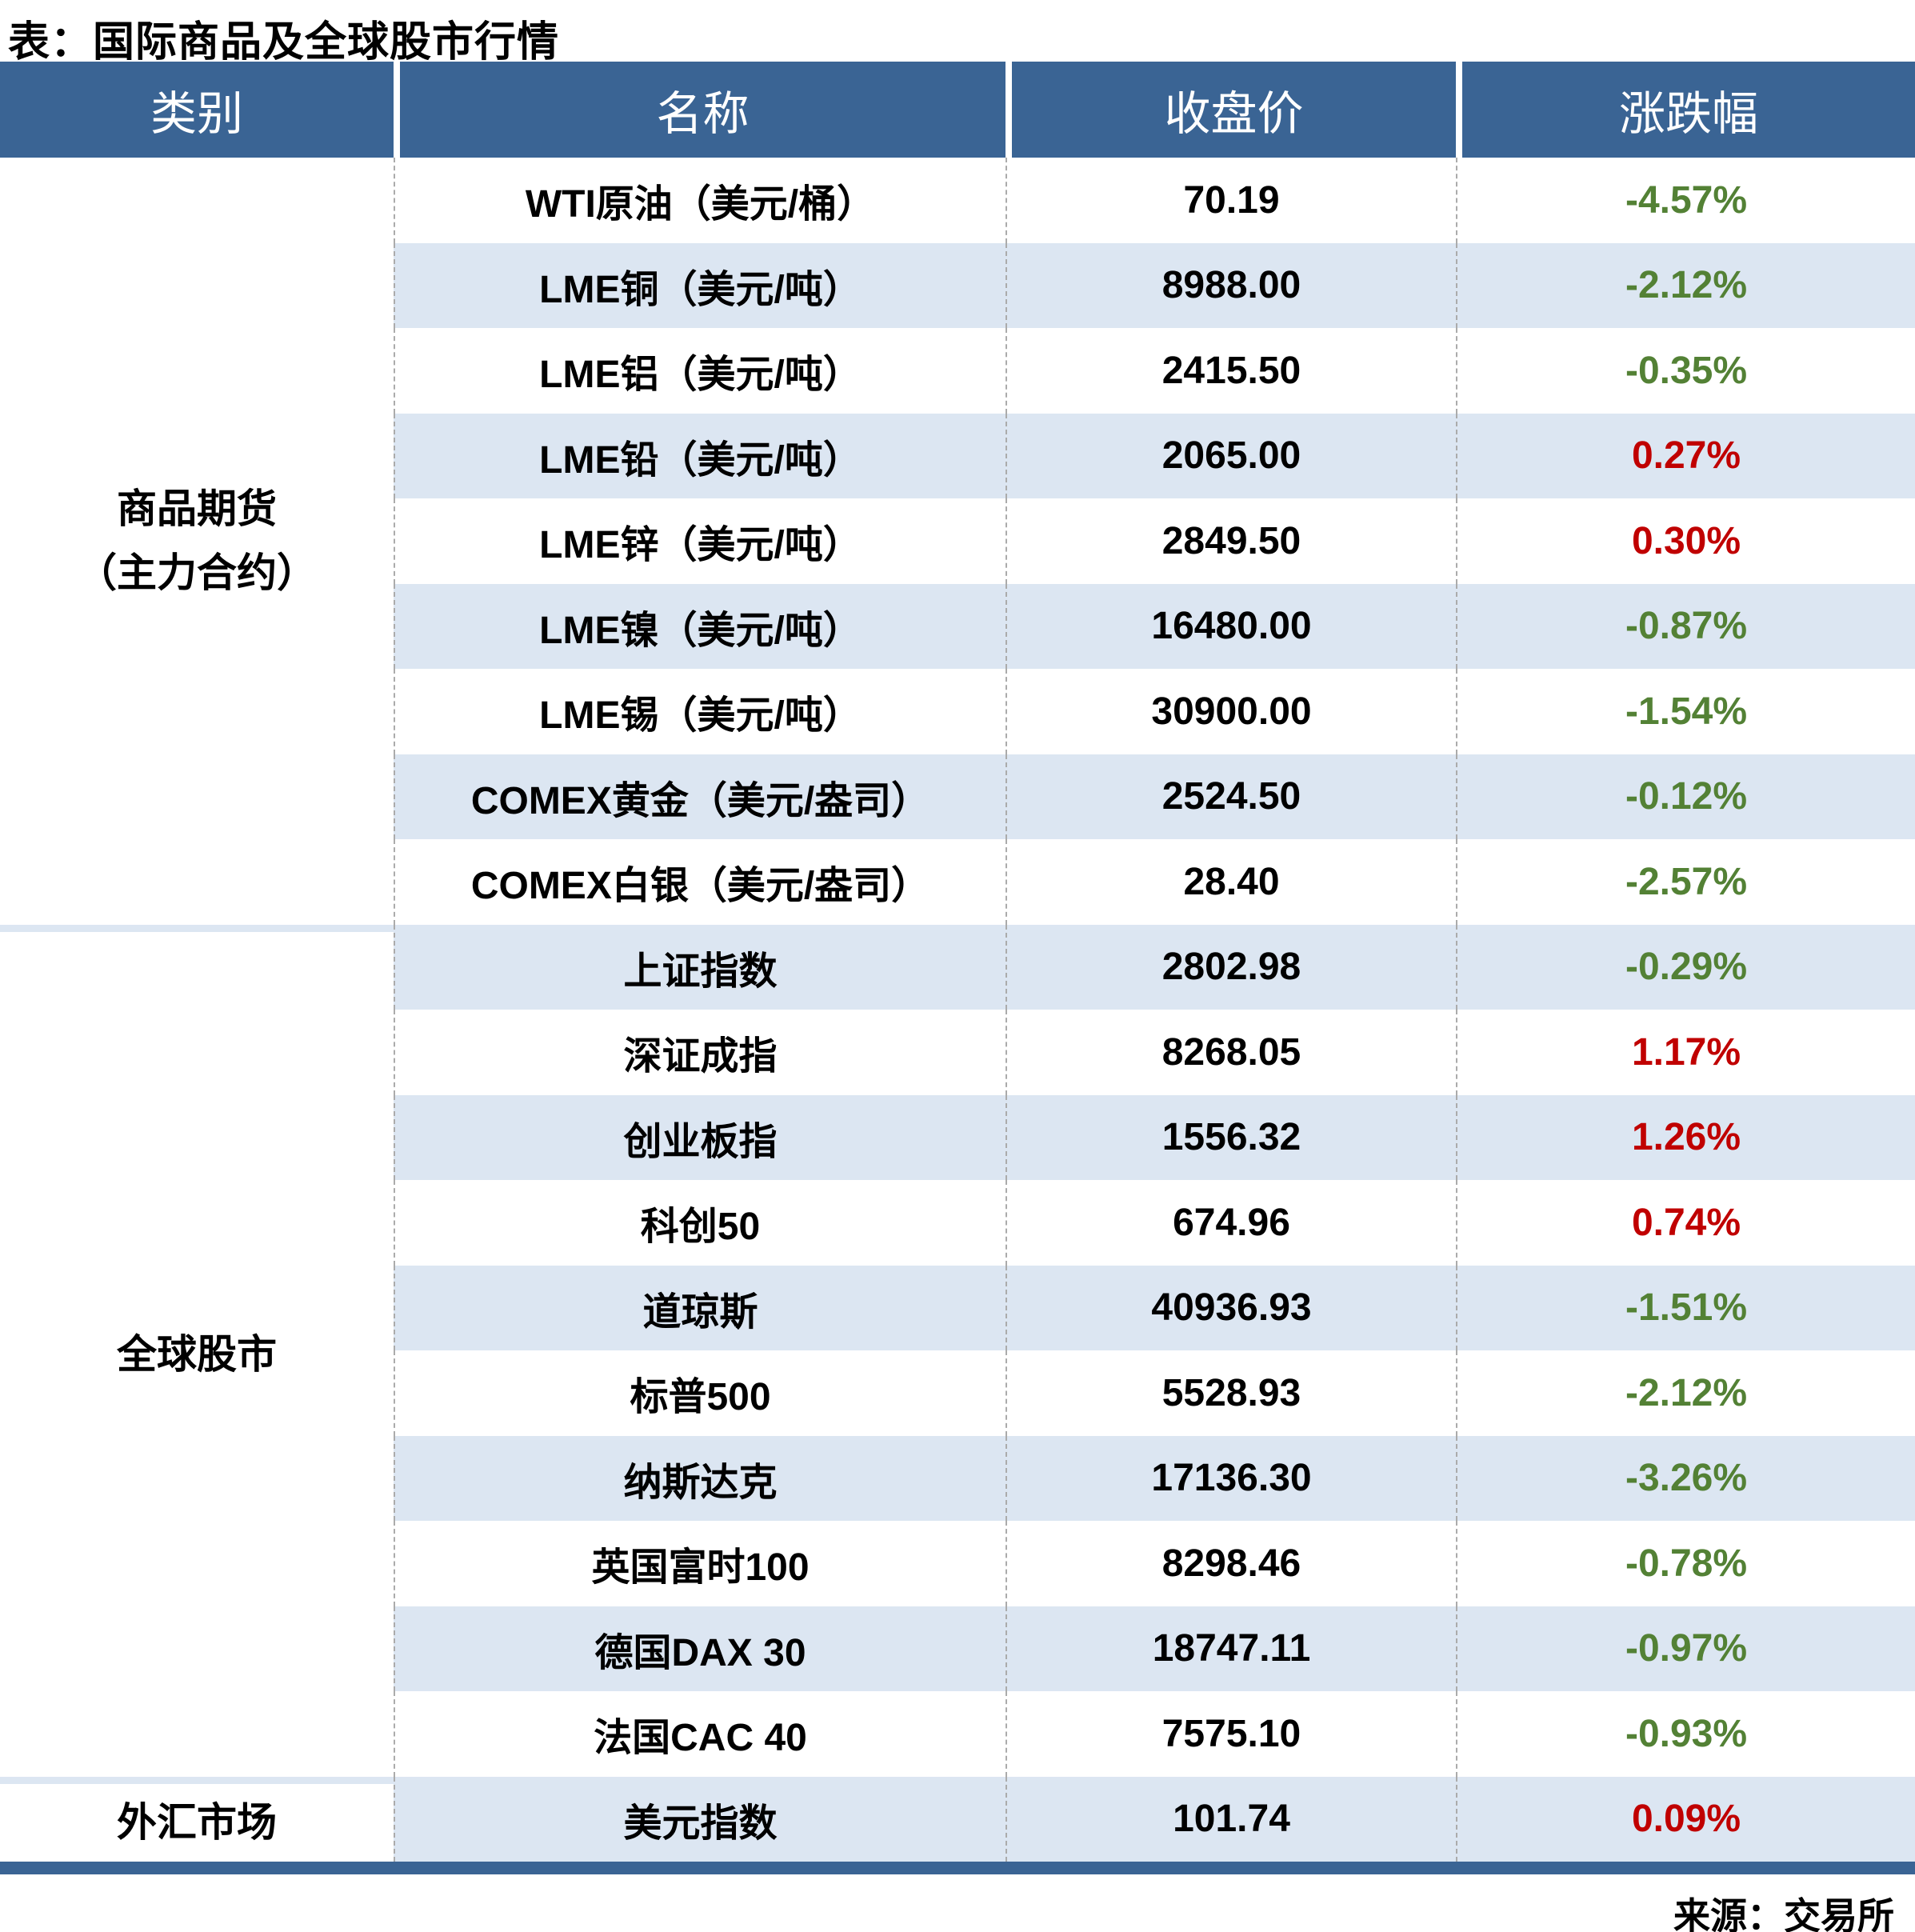 This screenshot has height=1932, width=1915. Describe the element at coordinates (1685, 1223) in the screenshot. I see `change-cell: 0.74%` at that location.